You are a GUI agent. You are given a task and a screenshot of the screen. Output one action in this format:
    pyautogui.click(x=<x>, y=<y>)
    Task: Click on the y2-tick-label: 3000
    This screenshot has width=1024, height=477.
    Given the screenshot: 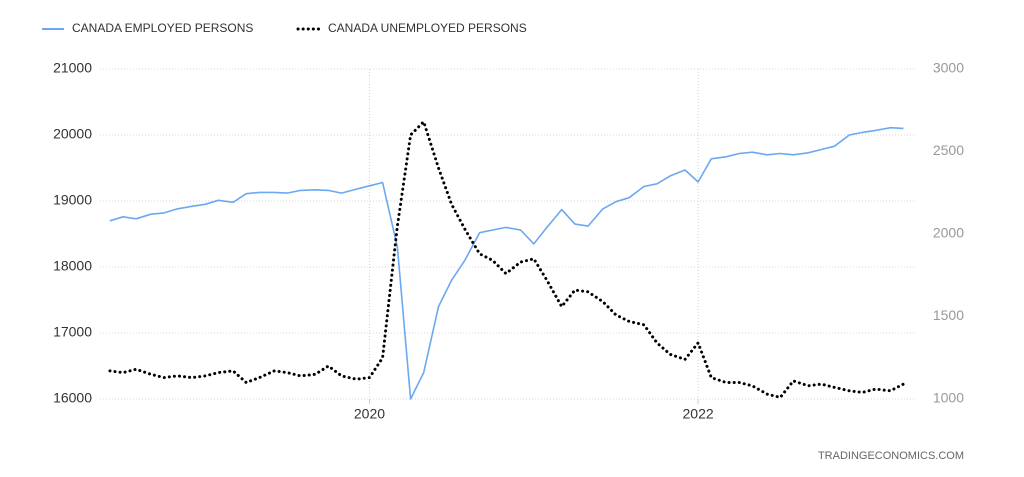 What is the action you would take?
    pyautogui.click(x=948, y=68)
    